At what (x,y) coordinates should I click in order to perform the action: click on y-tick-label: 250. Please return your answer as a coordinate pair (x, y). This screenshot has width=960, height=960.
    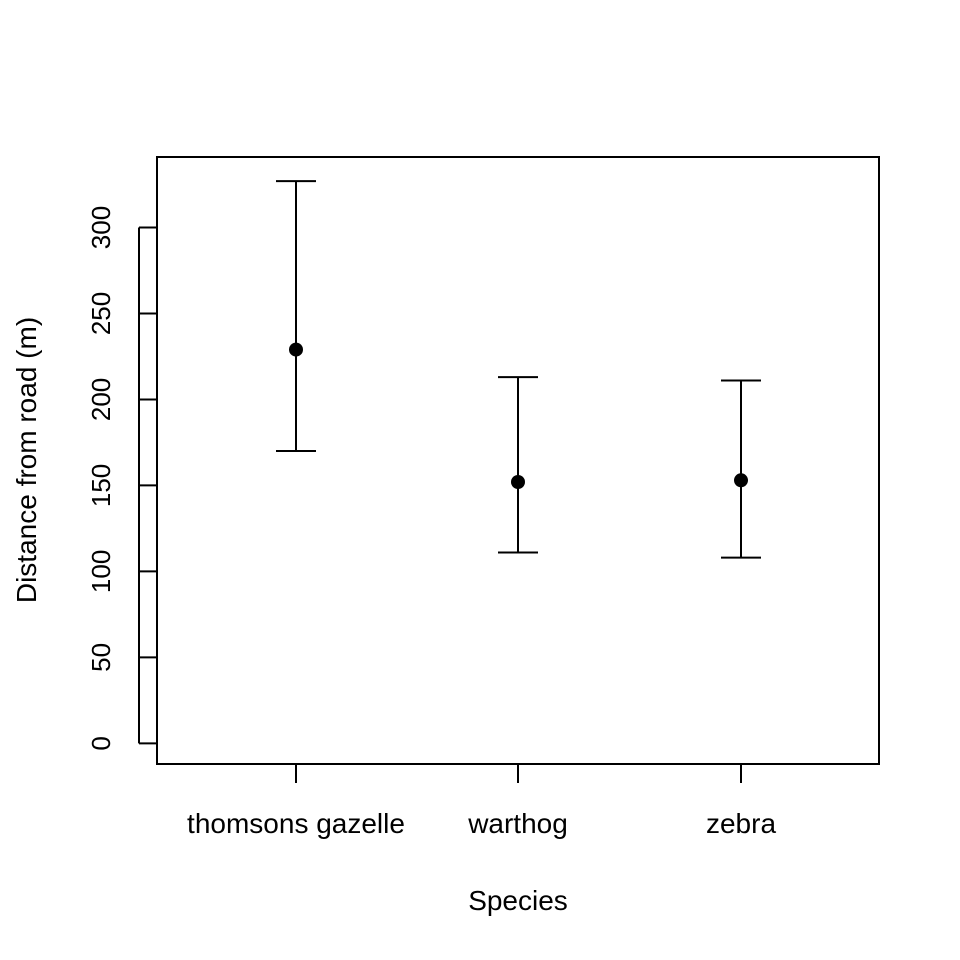
    Looking at the image, I should click on (101, 313).